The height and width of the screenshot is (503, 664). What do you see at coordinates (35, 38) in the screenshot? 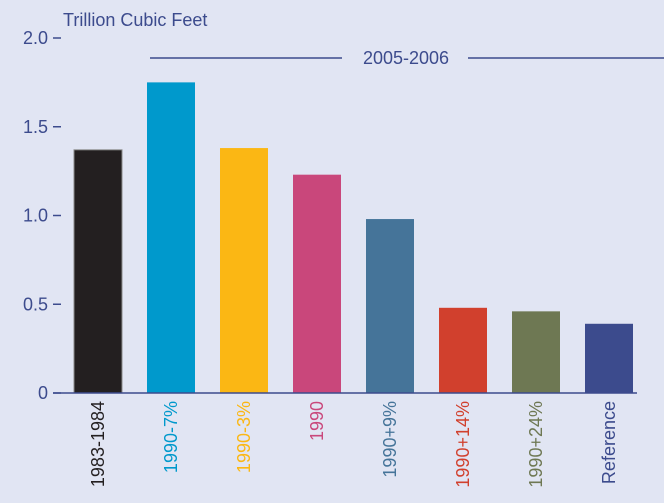
I see `y-tick-label: 2.0` at bounding box center [35, 38].